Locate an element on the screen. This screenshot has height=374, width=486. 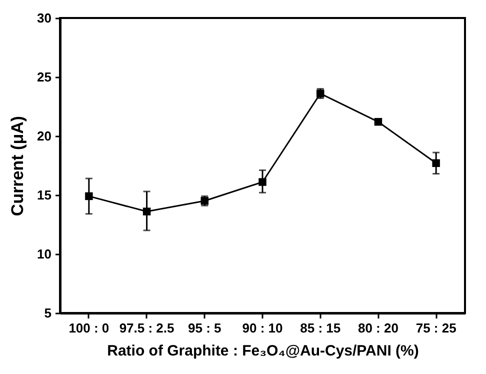
x-tick-label: 85 : 15 is located at coordinates (320, 328).